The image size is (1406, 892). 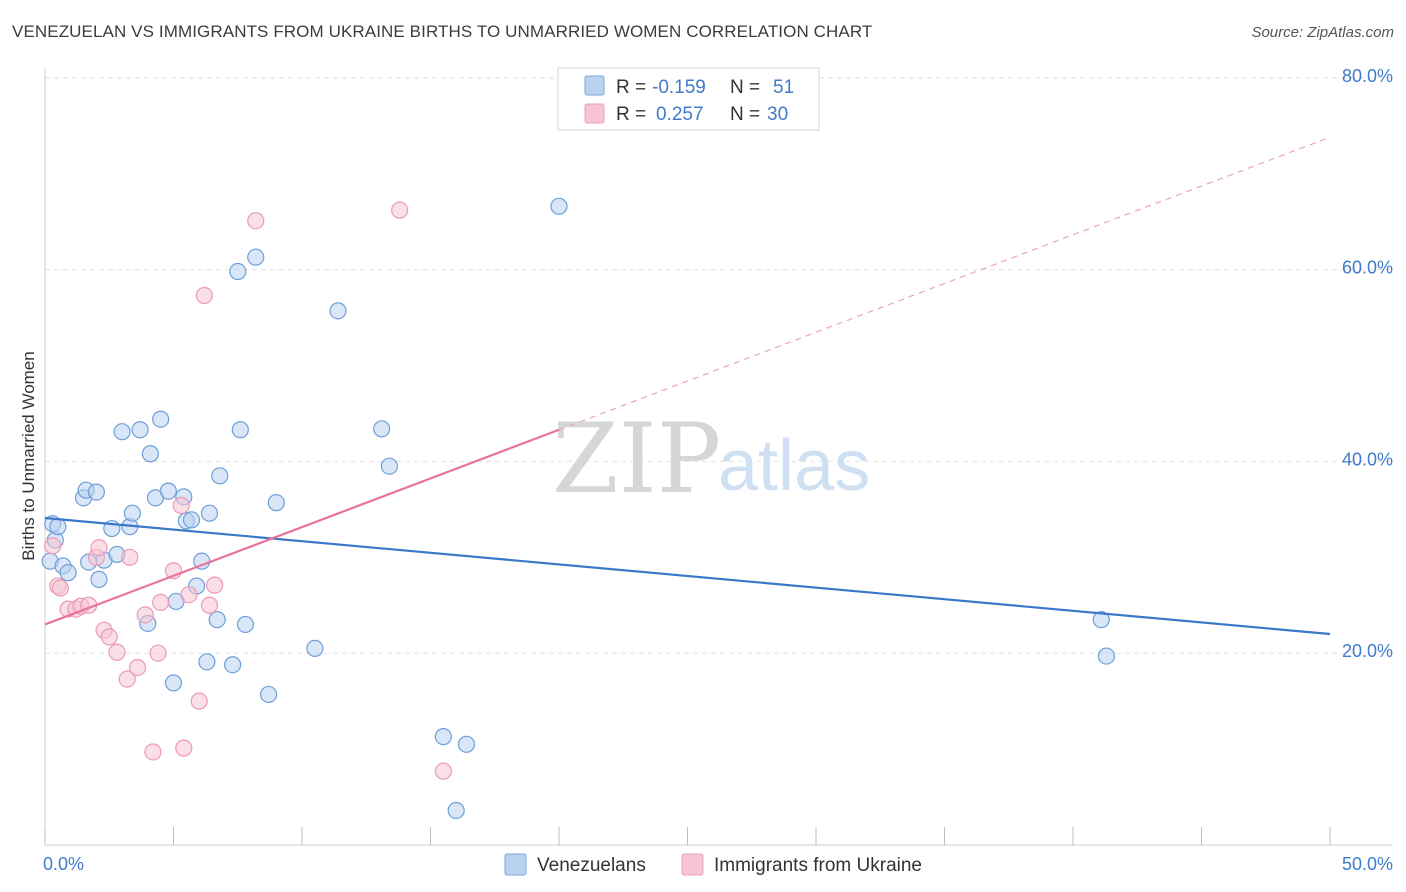 I want to click on bottom-legend-swatch-venezuelans, so click(x=515, y=864).